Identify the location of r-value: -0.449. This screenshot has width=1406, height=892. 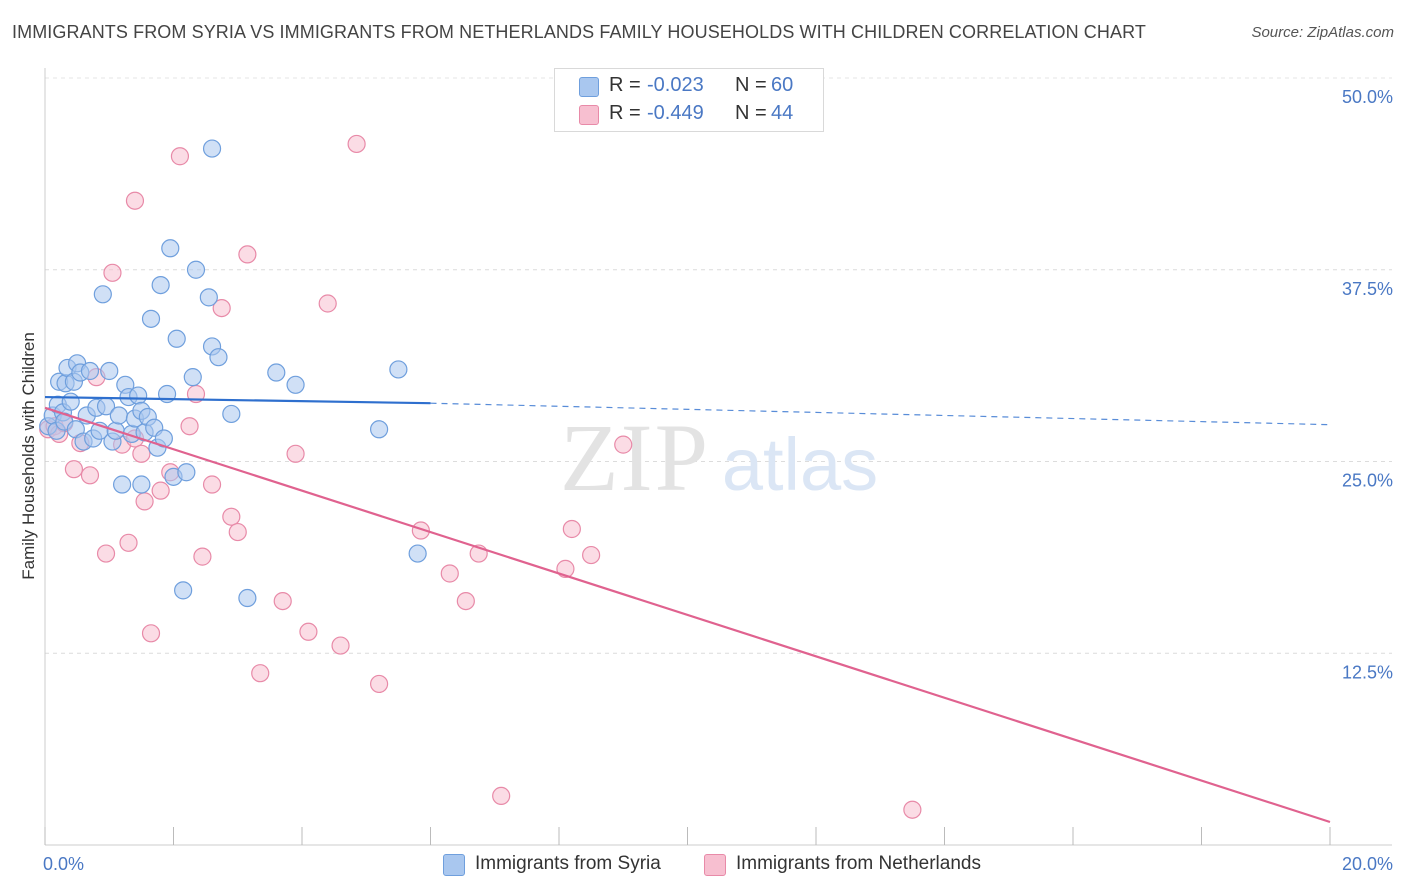
(675, 113).